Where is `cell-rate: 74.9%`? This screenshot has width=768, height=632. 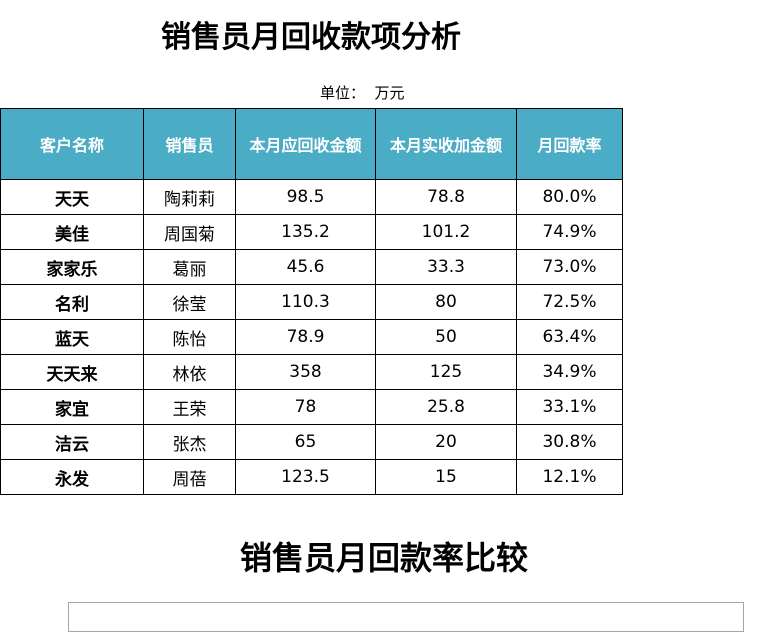 cell-rate: 74.9% is located at coordinates (569, 232).